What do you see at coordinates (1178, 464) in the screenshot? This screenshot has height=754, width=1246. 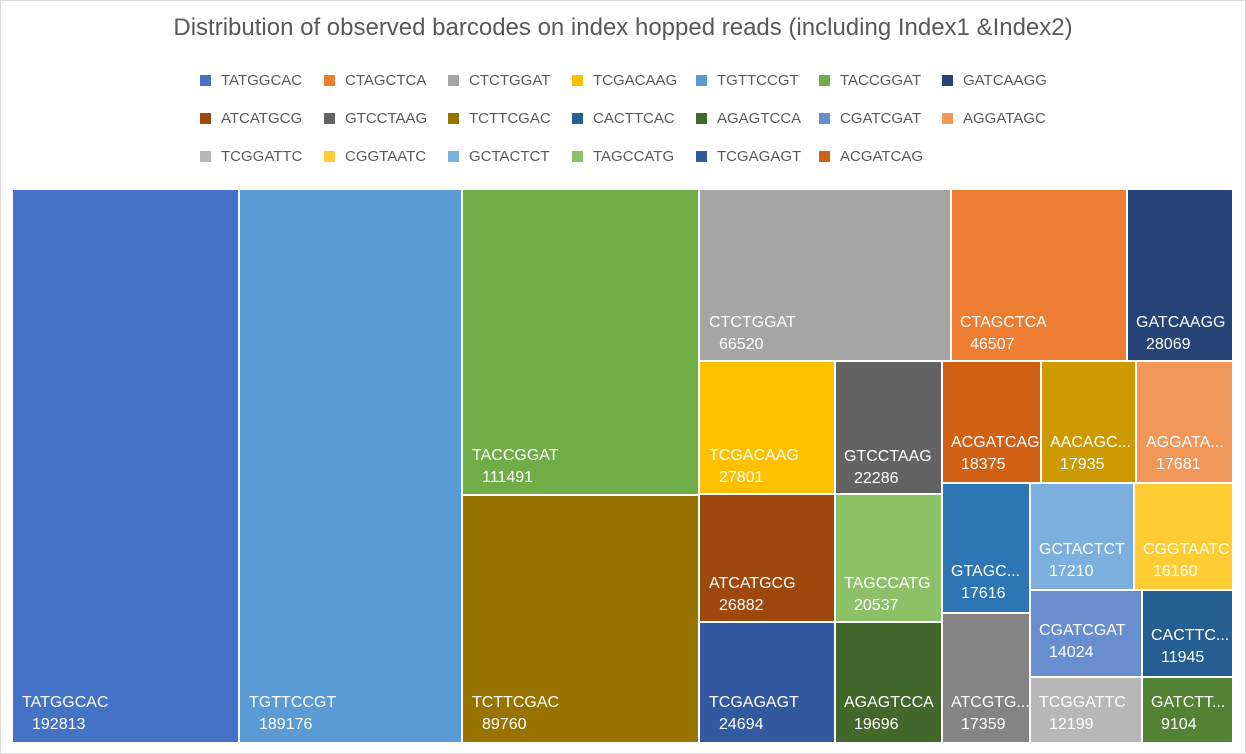 I see `treemap-cell-value: 17681` at bounding box center [1178, 464].